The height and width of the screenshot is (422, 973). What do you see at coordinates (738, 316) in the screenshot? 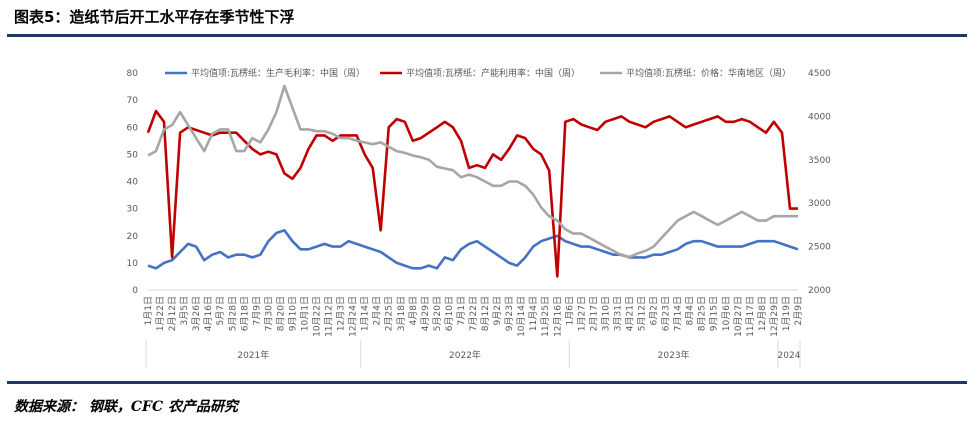
I see `x-tick-label: 10月27日` at bounding box center [738, 316].